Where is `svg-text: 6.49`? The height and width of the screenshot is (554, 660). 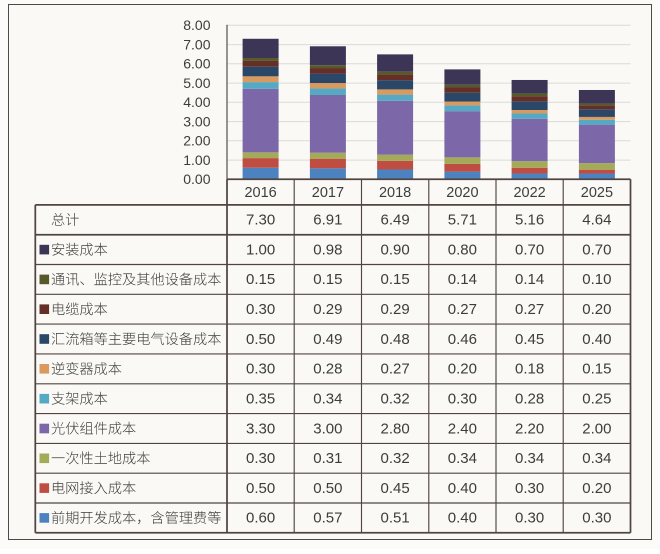 svg-text: 6.49 is located at coordinates (394, 220).